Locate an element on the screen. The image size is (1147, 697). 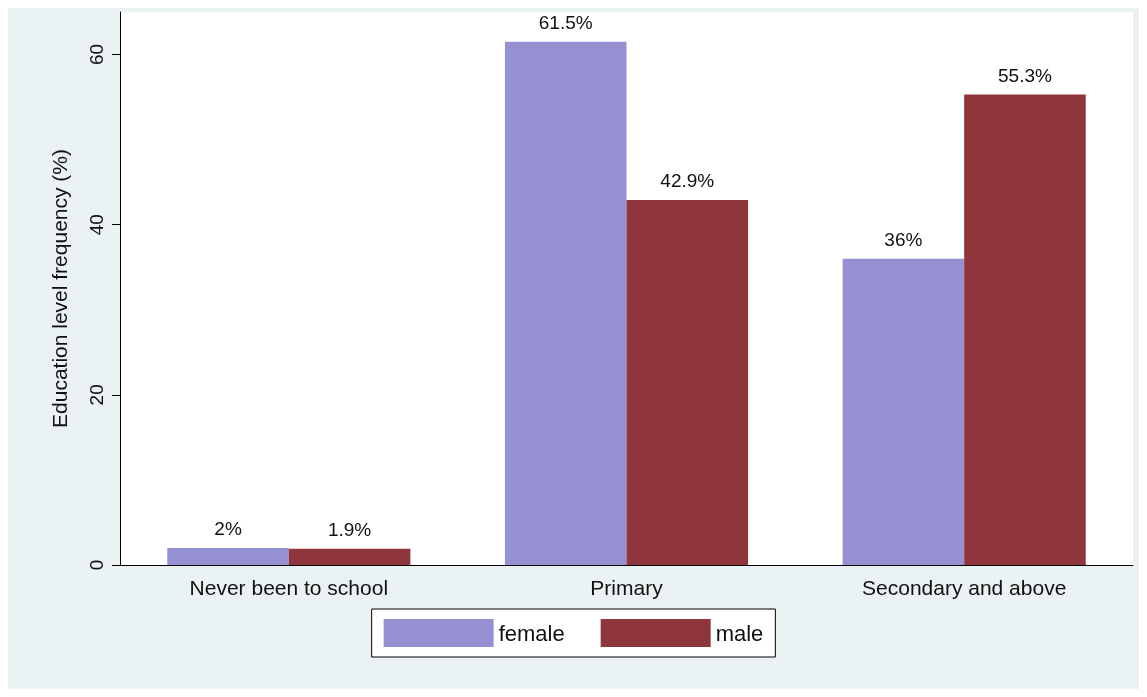
data-label: 36% is located at coordinates (903, 239).